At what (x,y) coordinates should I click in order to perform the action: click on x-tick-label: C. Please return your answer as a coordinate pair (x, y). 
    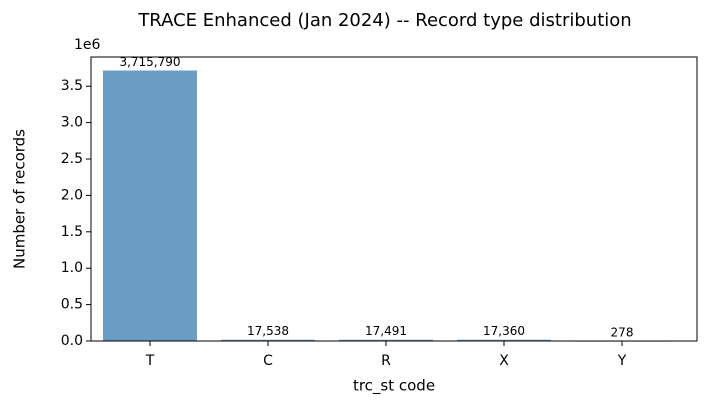
    Looking at the image, I should click on (268, 361).